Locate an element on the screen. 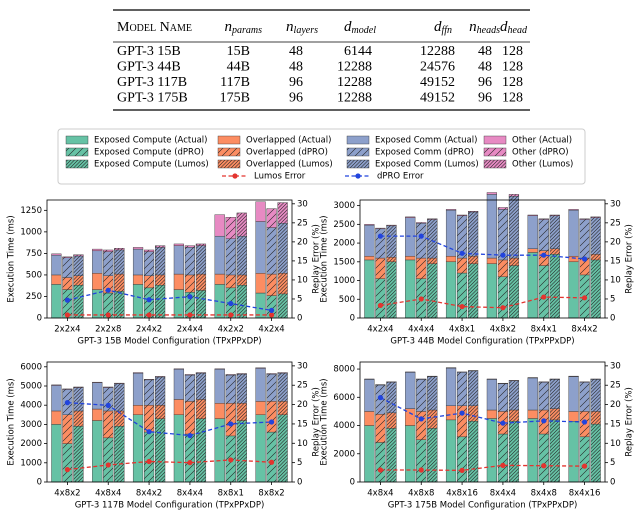  header-symbol: d is located at coordinates (504, 27).